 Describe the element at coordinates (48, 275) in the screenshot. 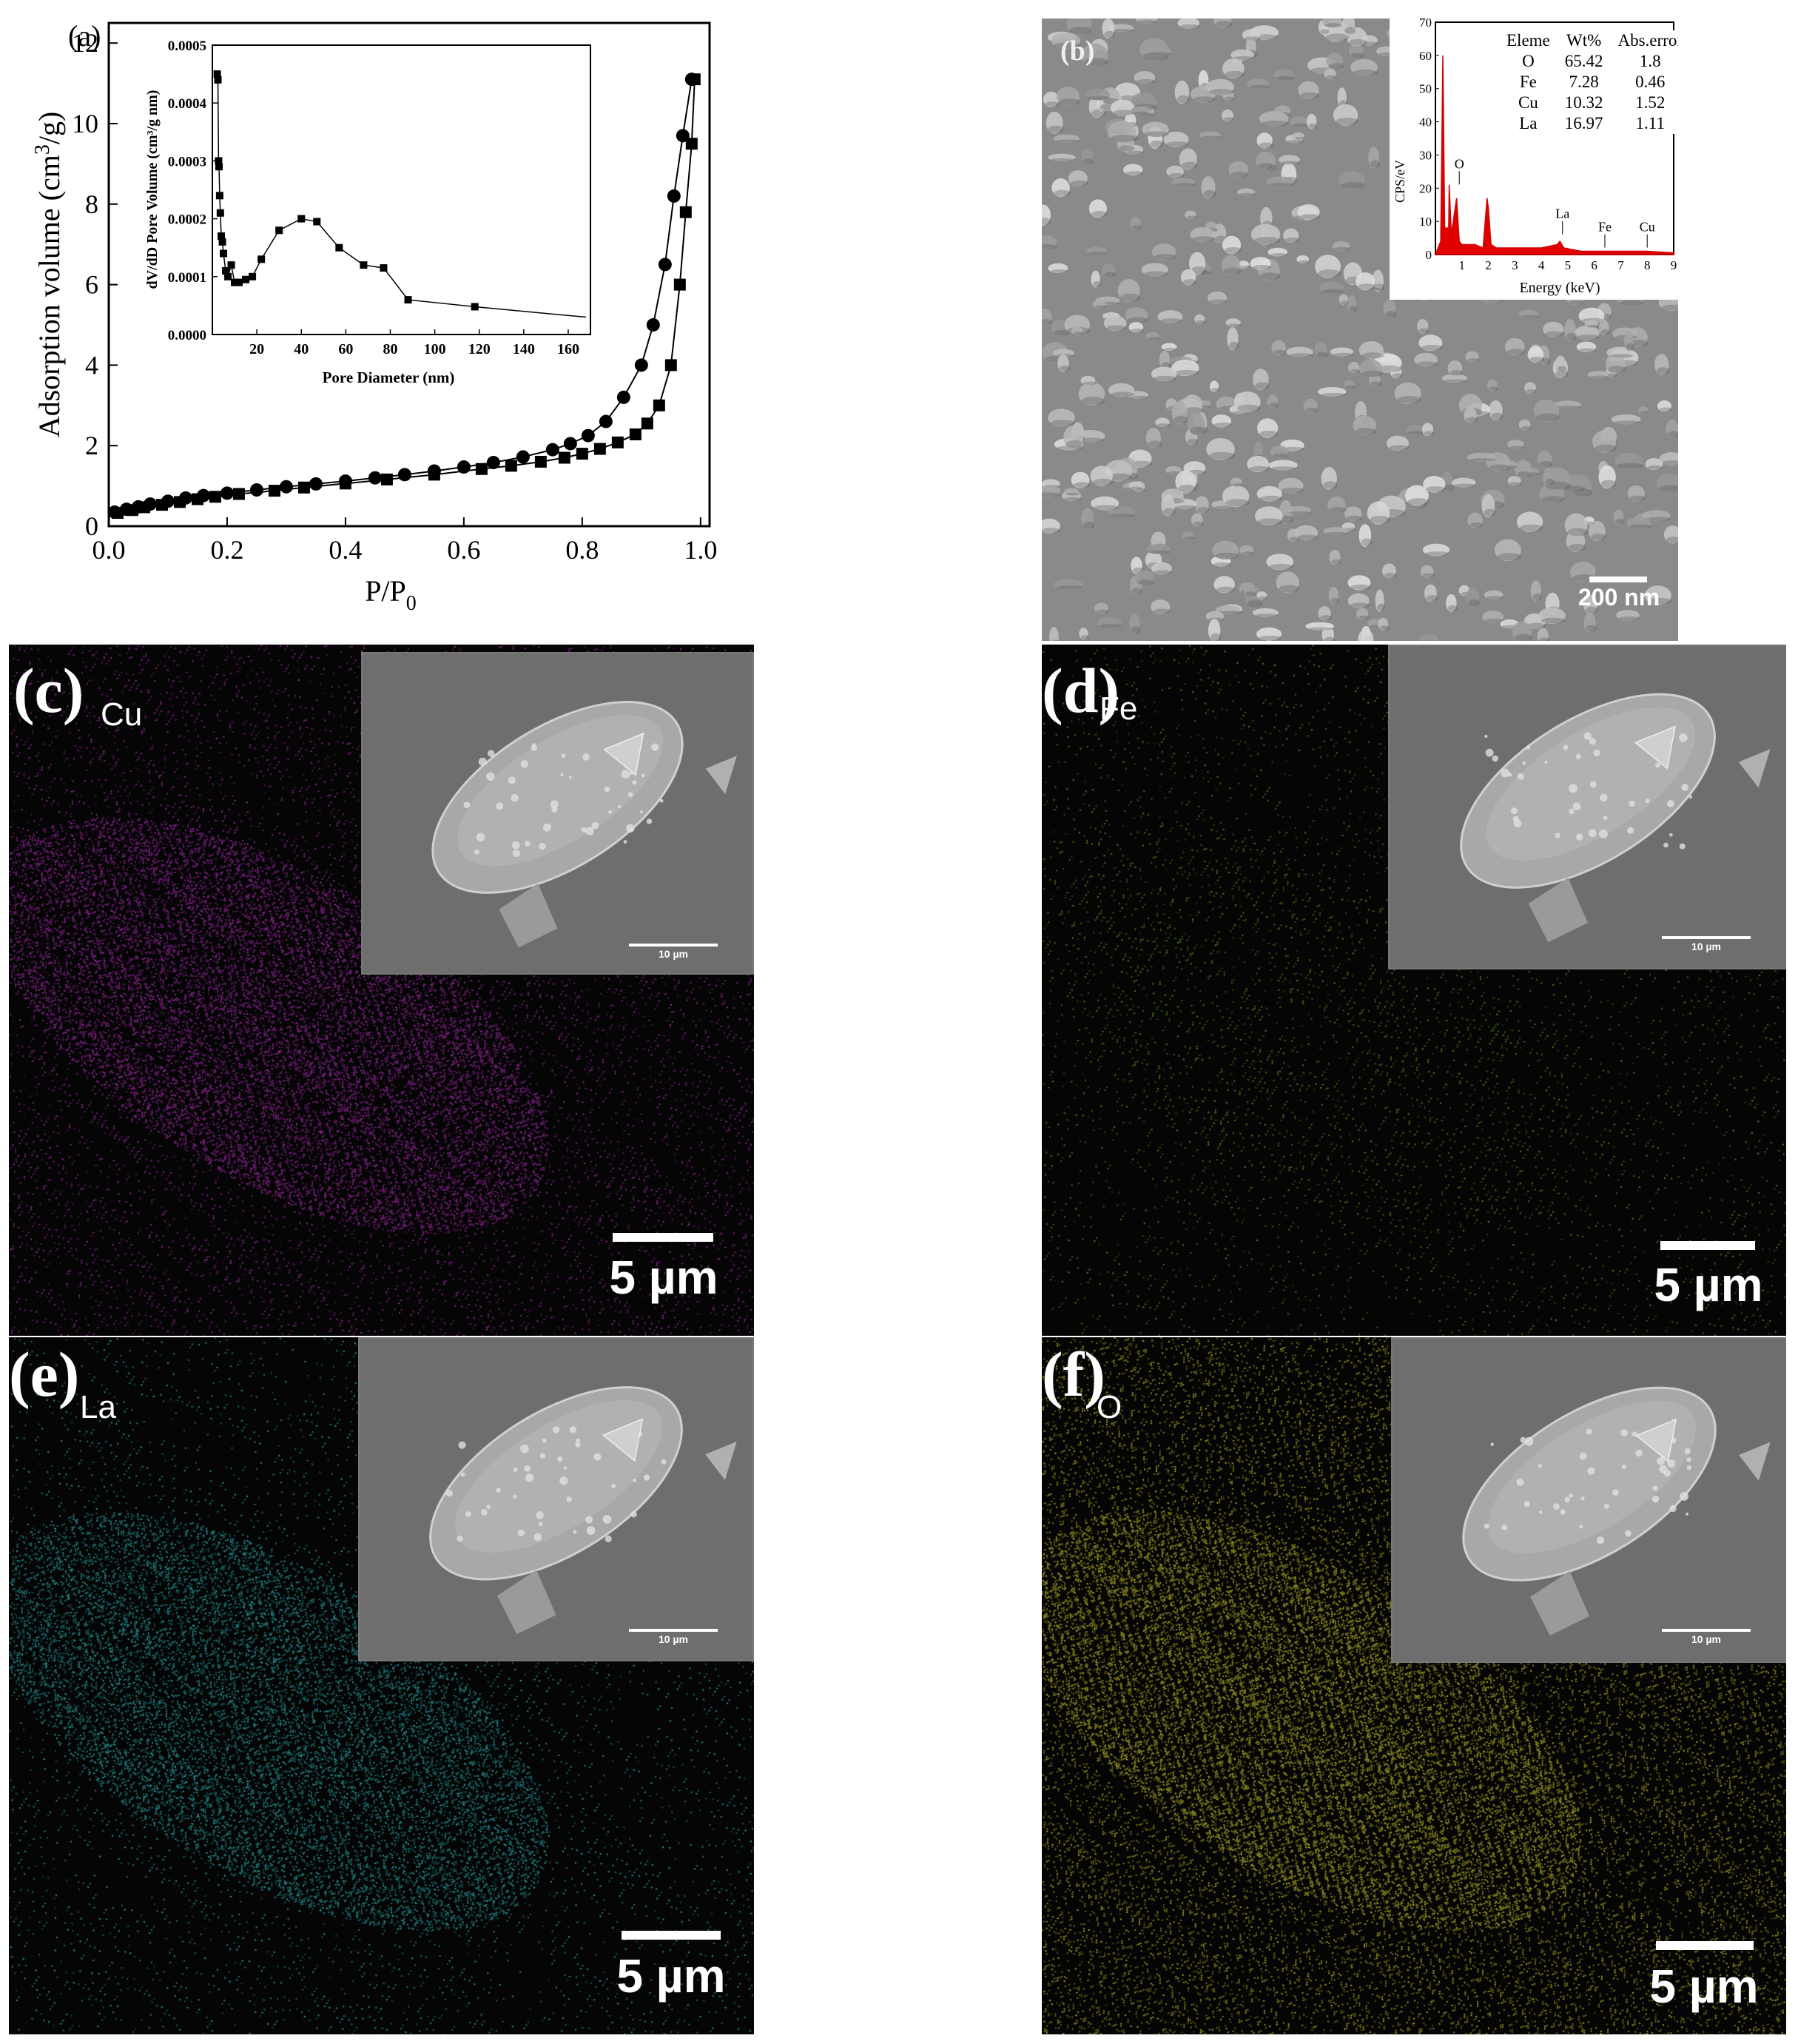

I see `panel-a-y-axis-label: Adsorption volume (cm3/g)` at that location.